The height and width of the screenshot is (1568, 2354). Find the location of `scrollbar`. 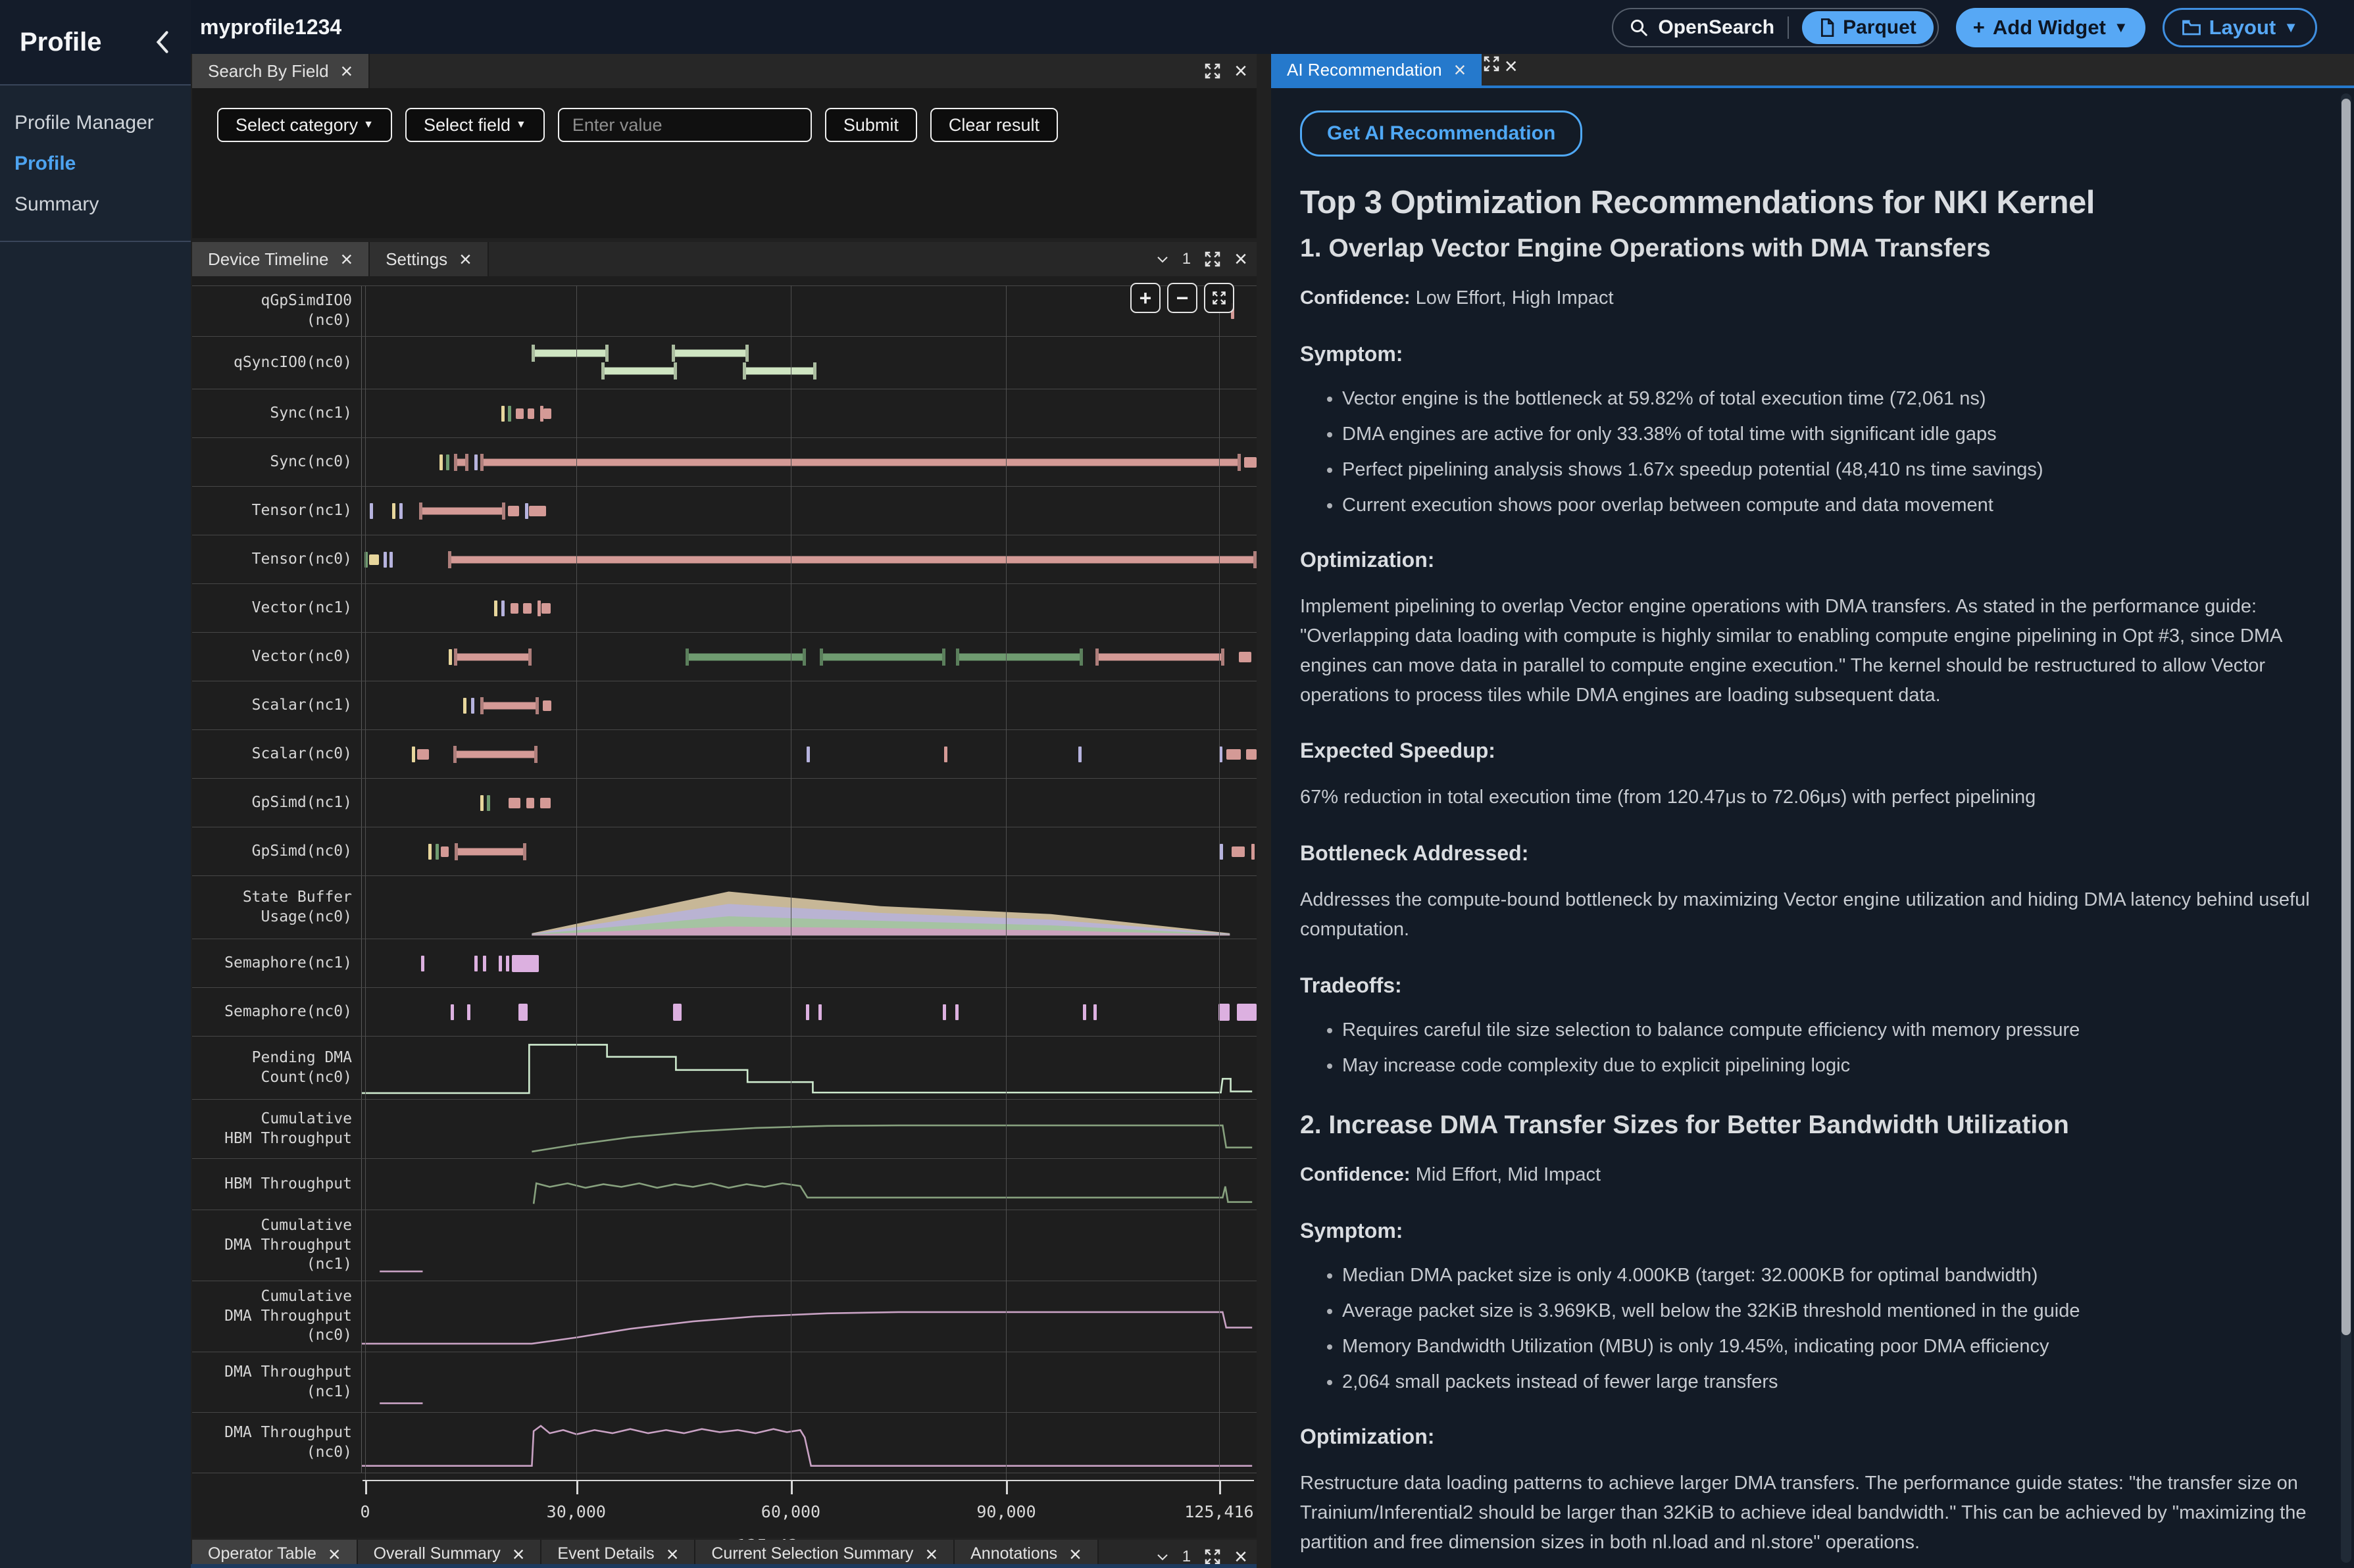

scrollbar is located at coordinates (2346, 828).